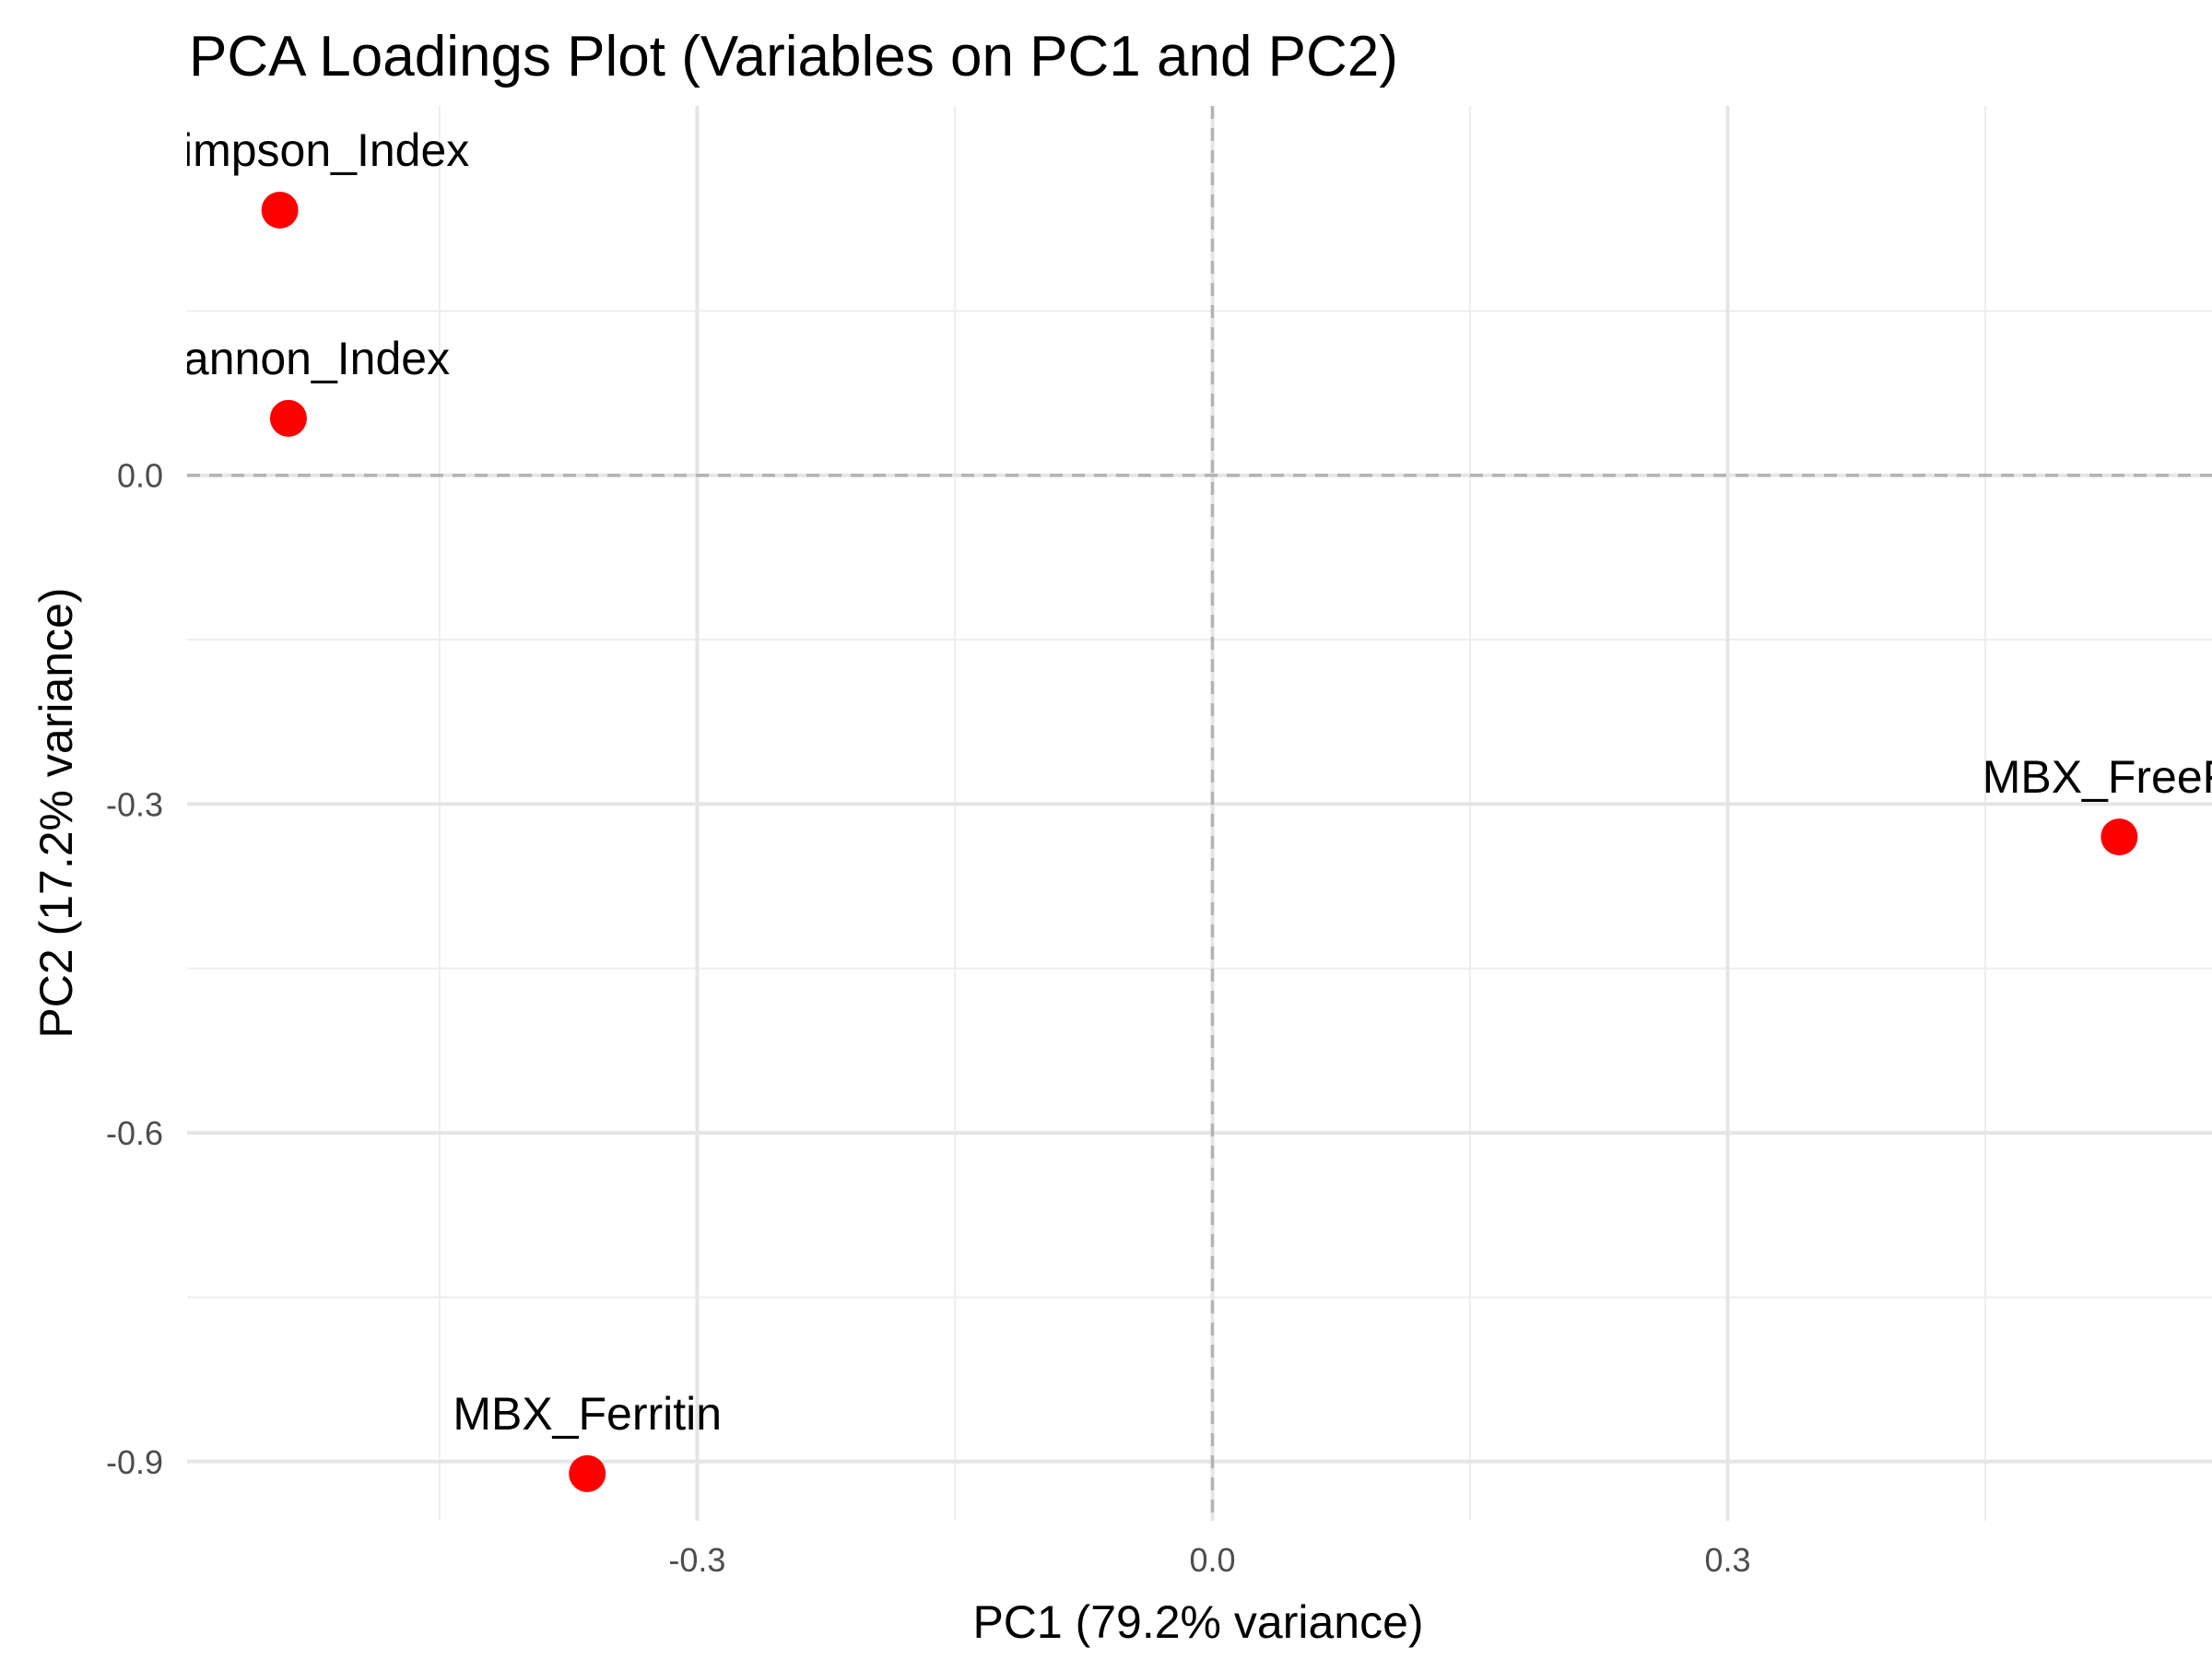 The width and height of the screenshot is (2212, 1659). I want to click on x-tick-label: 0.3, so click(1727, 1560).